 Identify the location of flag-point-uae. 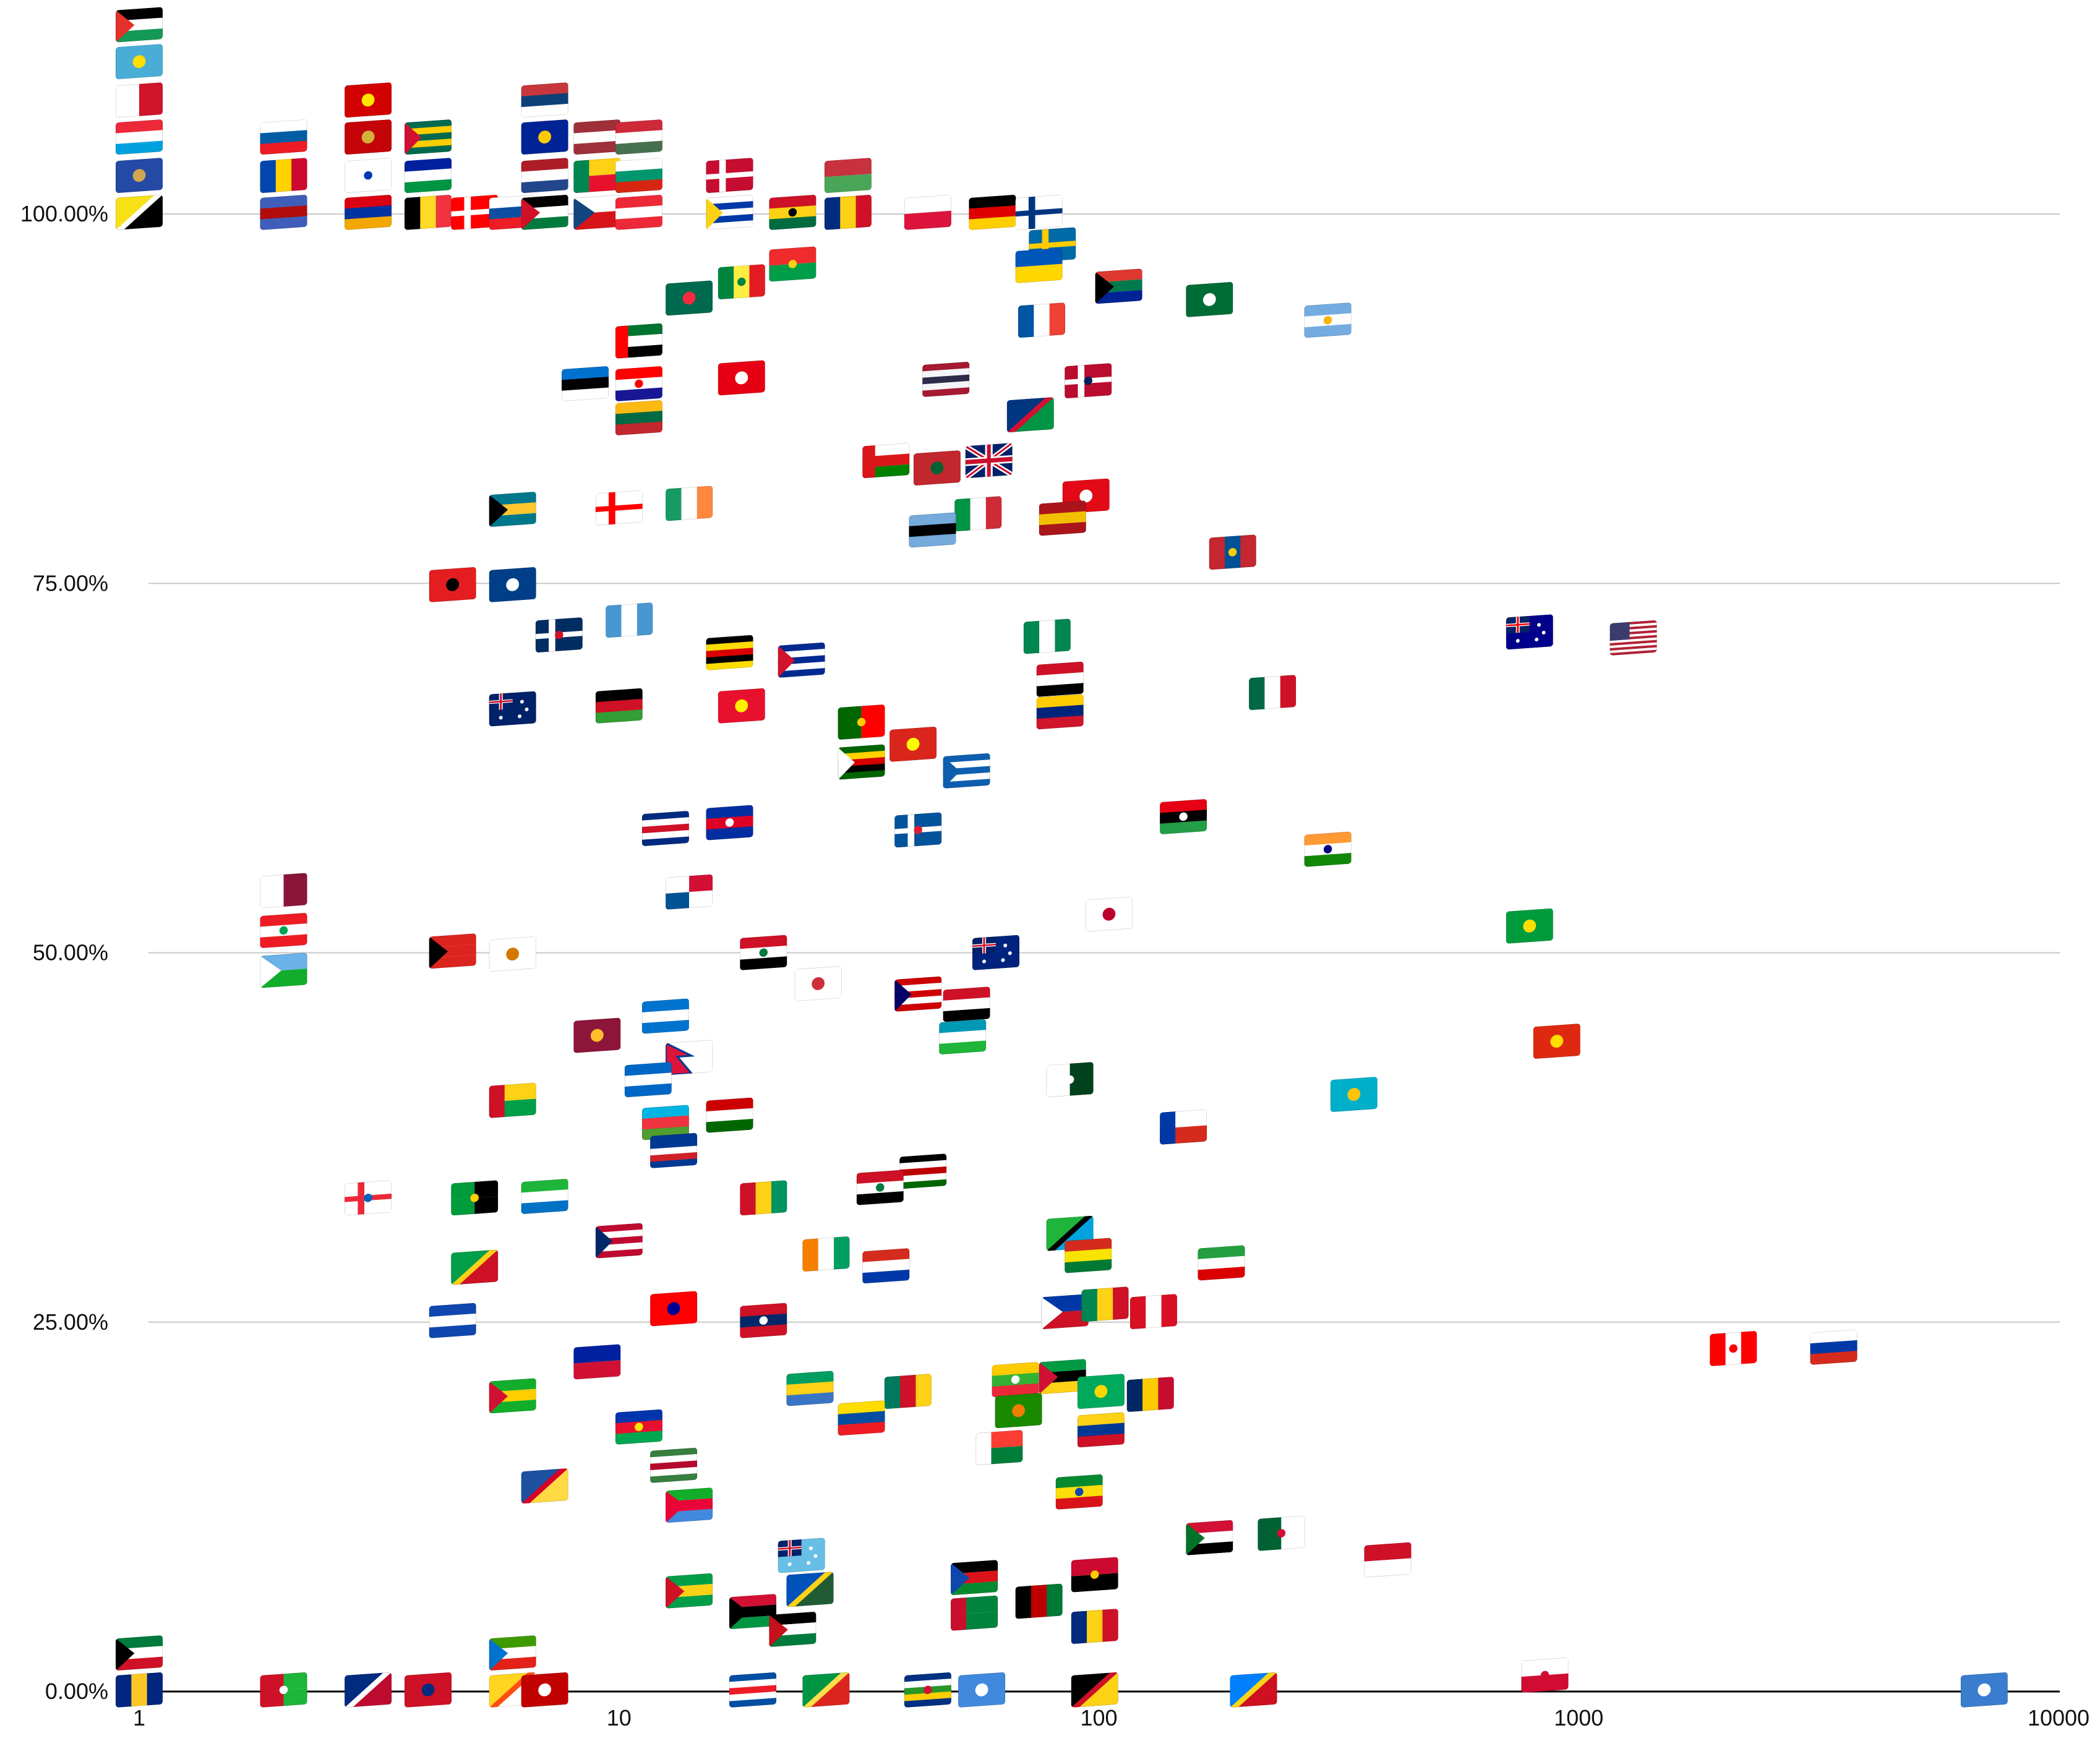
(639, 341).